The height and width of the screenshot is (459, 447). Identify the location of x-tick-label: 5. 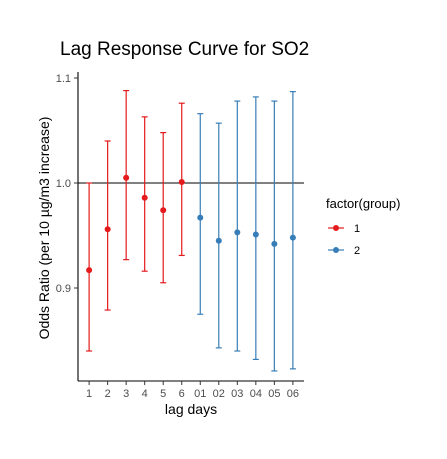
(163, 394).